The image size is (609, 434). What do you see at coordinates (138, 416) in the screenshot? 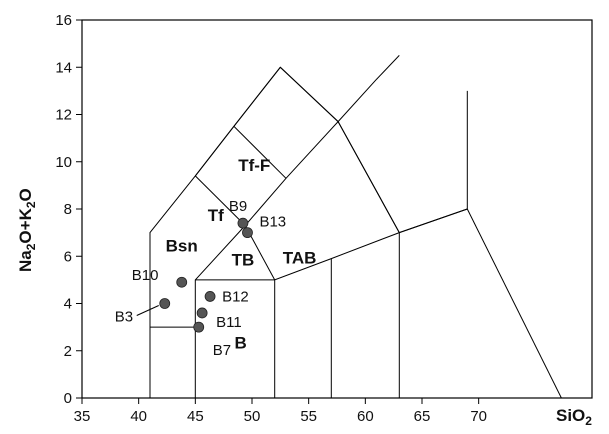
I see `x-tick-label-40: 40` at bounding box center [138, 416].